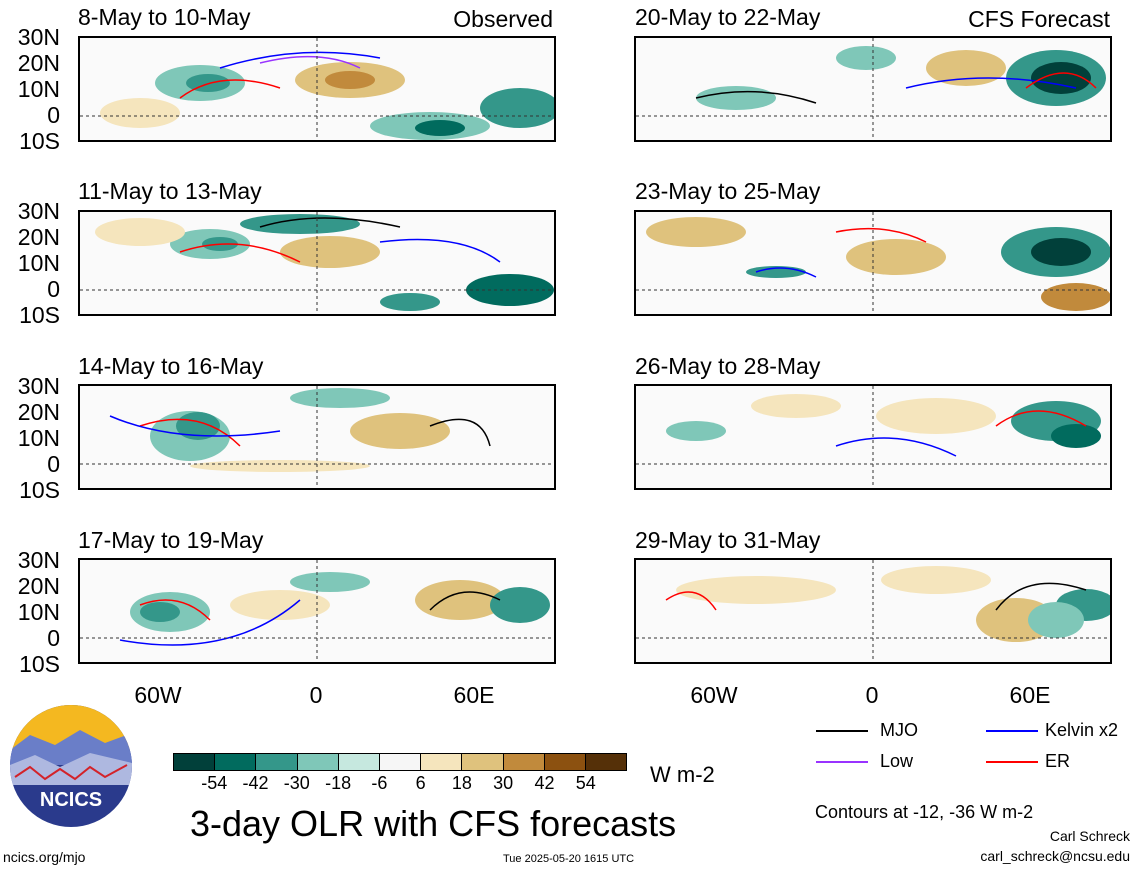 The height and width of the screenshot is (872, 1135). Describe the element at coordinates (71, 766) in the screenshot. I see `ncics-logo: NCICS` at that location.